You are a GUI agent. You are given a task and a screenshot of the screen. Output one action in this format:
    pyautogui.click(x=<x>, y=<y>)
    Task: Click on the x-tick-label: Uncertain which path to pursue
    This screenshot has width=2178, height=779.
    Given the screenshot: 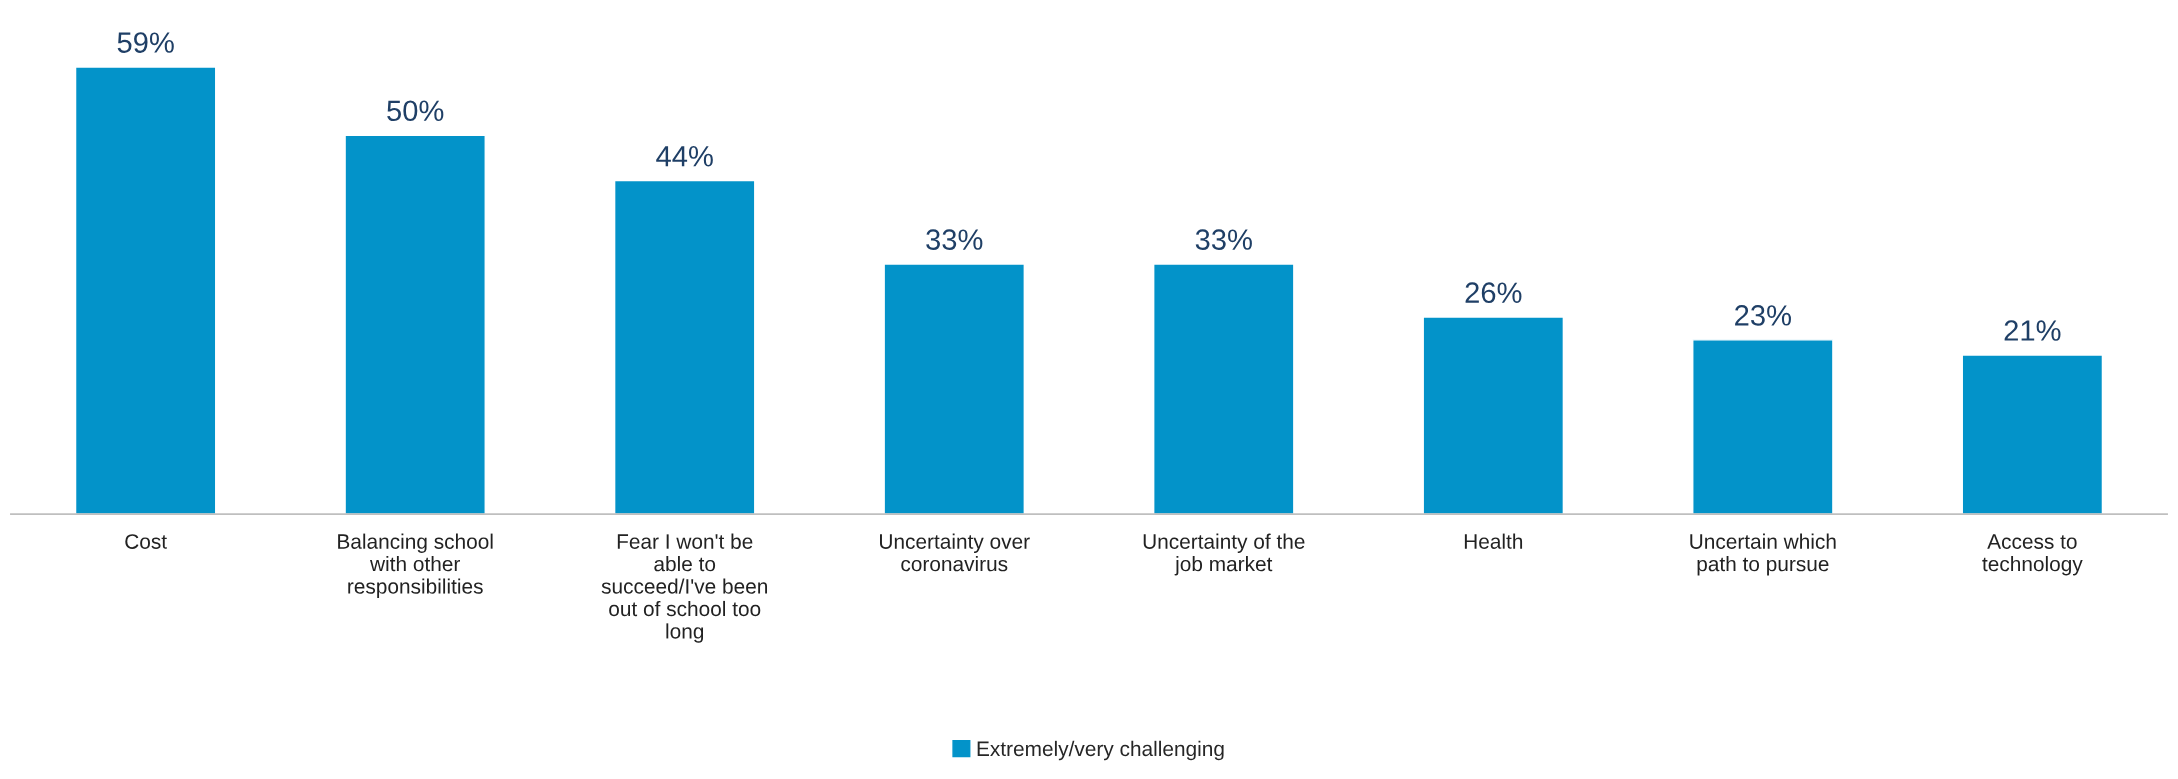 What is the action you would take?
    pyautogui.click(x=1763, y=554)
    